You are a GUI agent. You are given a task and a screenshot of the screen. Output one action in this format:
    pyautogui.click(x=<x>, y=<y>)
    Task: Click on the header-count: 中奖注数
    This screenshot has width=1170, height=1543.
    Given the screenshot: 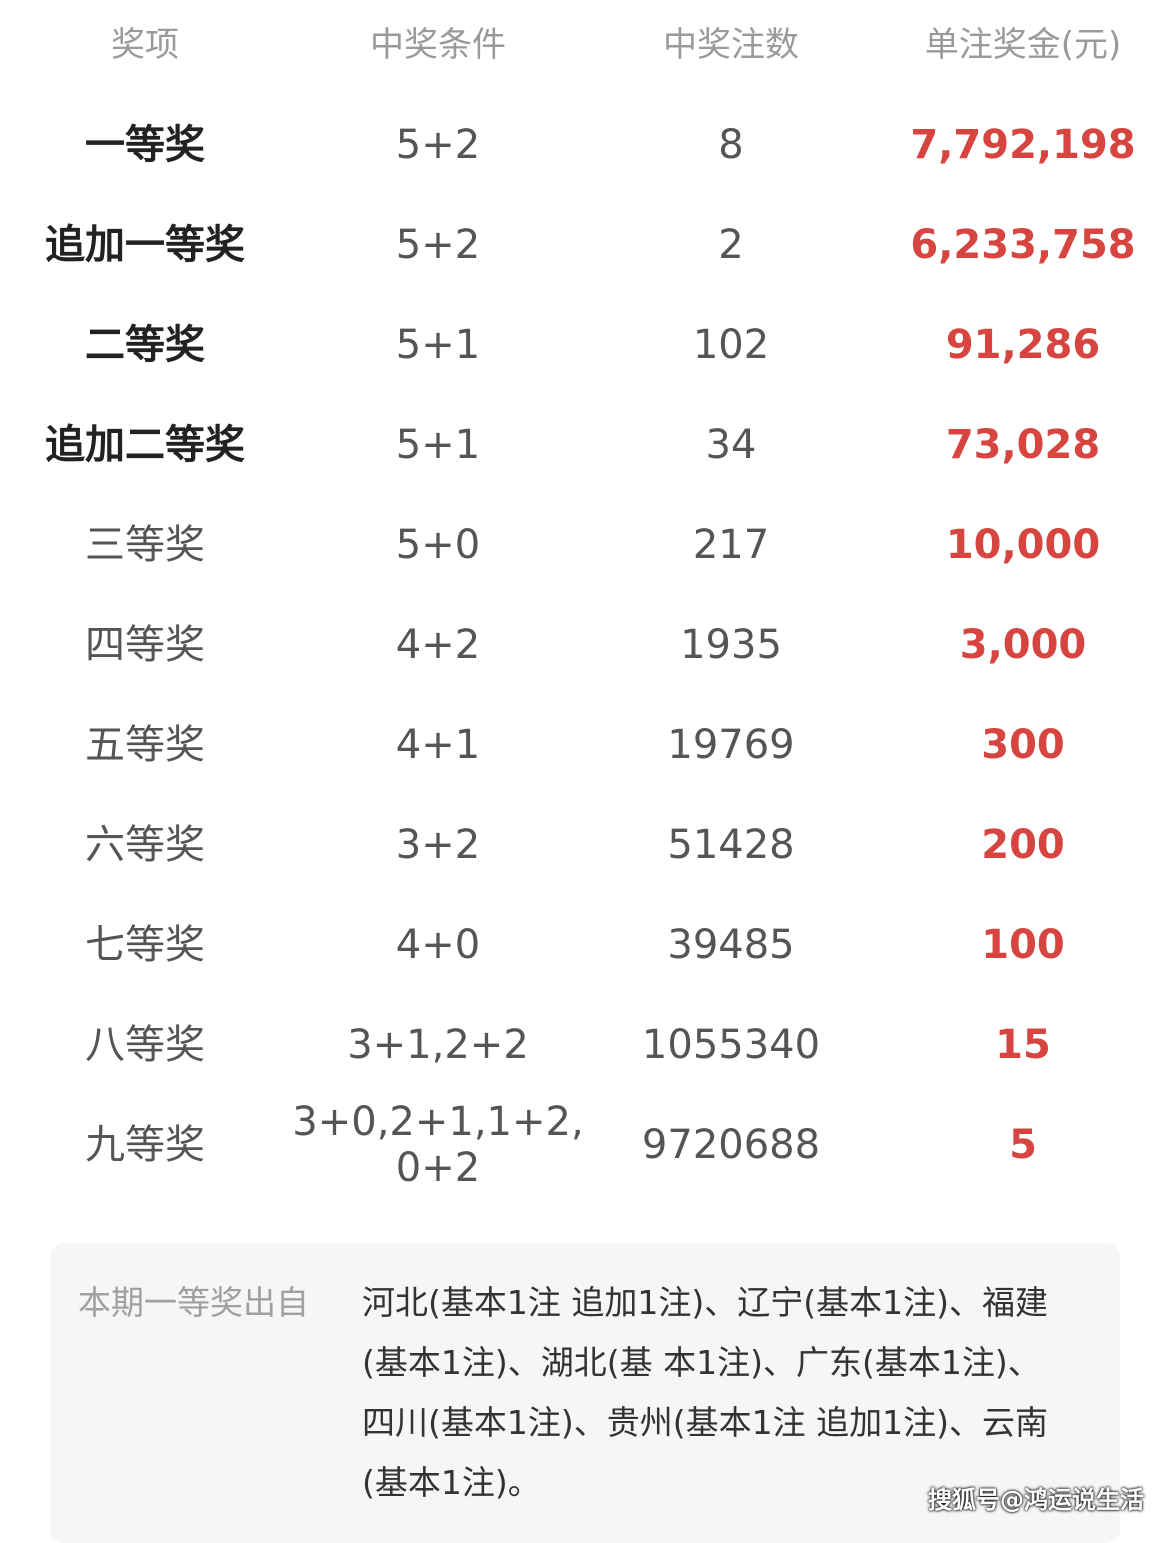 What is the action you would take?
    pyautogui.click(x=731, y=45)
    